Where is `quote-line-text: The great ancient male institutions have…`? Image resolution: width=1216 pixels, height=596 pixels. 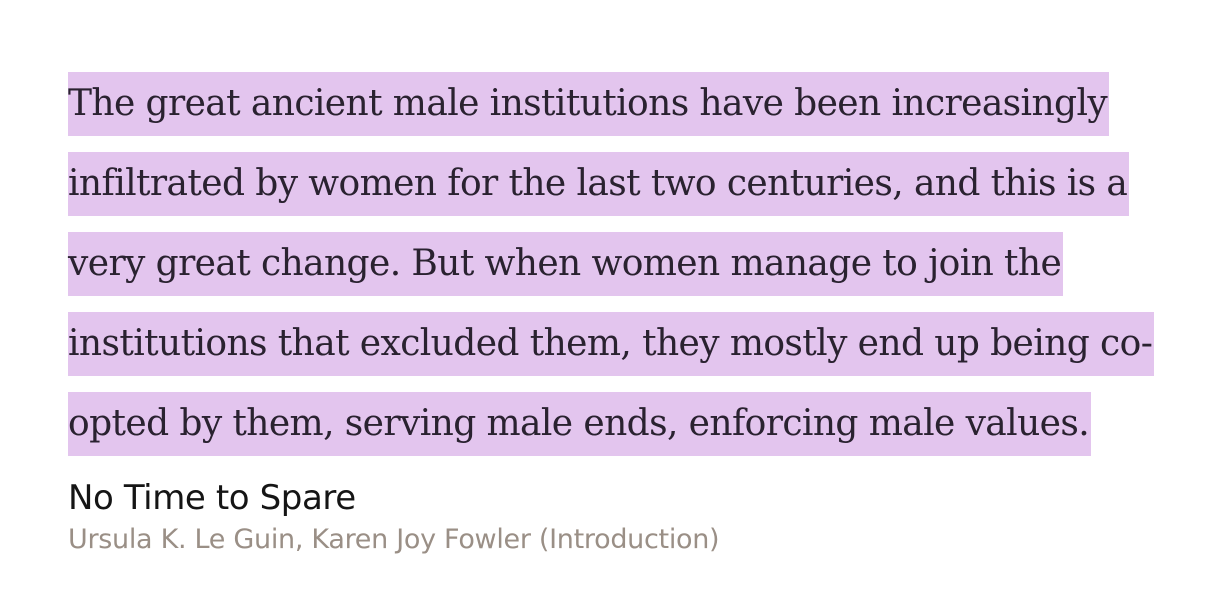 quote-line-text: The great ancient male institutions have… is located at coordinates (589, 104).